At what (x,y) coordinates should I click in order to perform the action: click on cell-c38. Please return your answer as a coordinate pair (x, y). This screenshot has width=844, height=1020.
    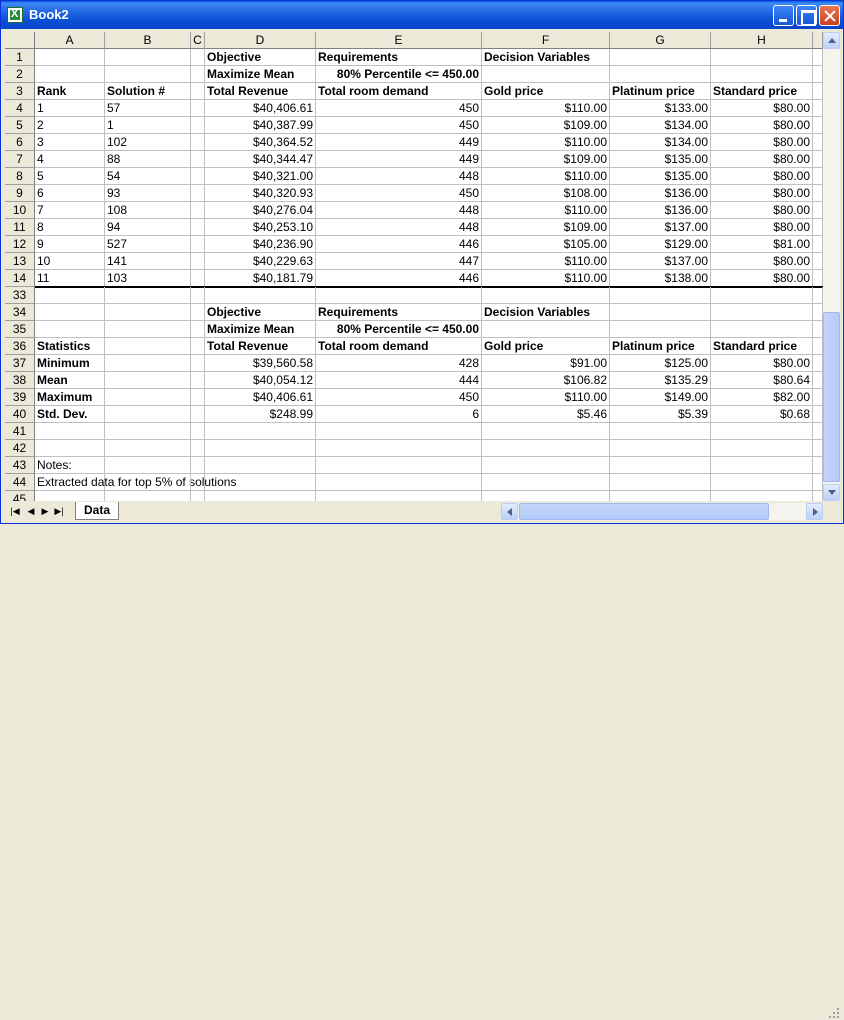
    Looking at the image, I should click on (198, 380).